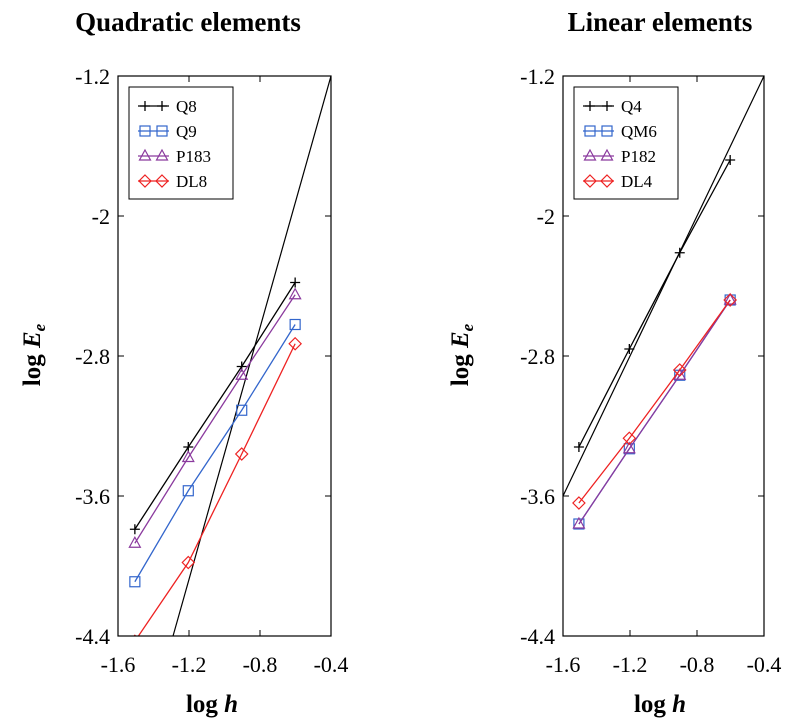 The height and width of the screenshot is (720, 791). I want to click on legend-entry: DL8, so click(172, 181).